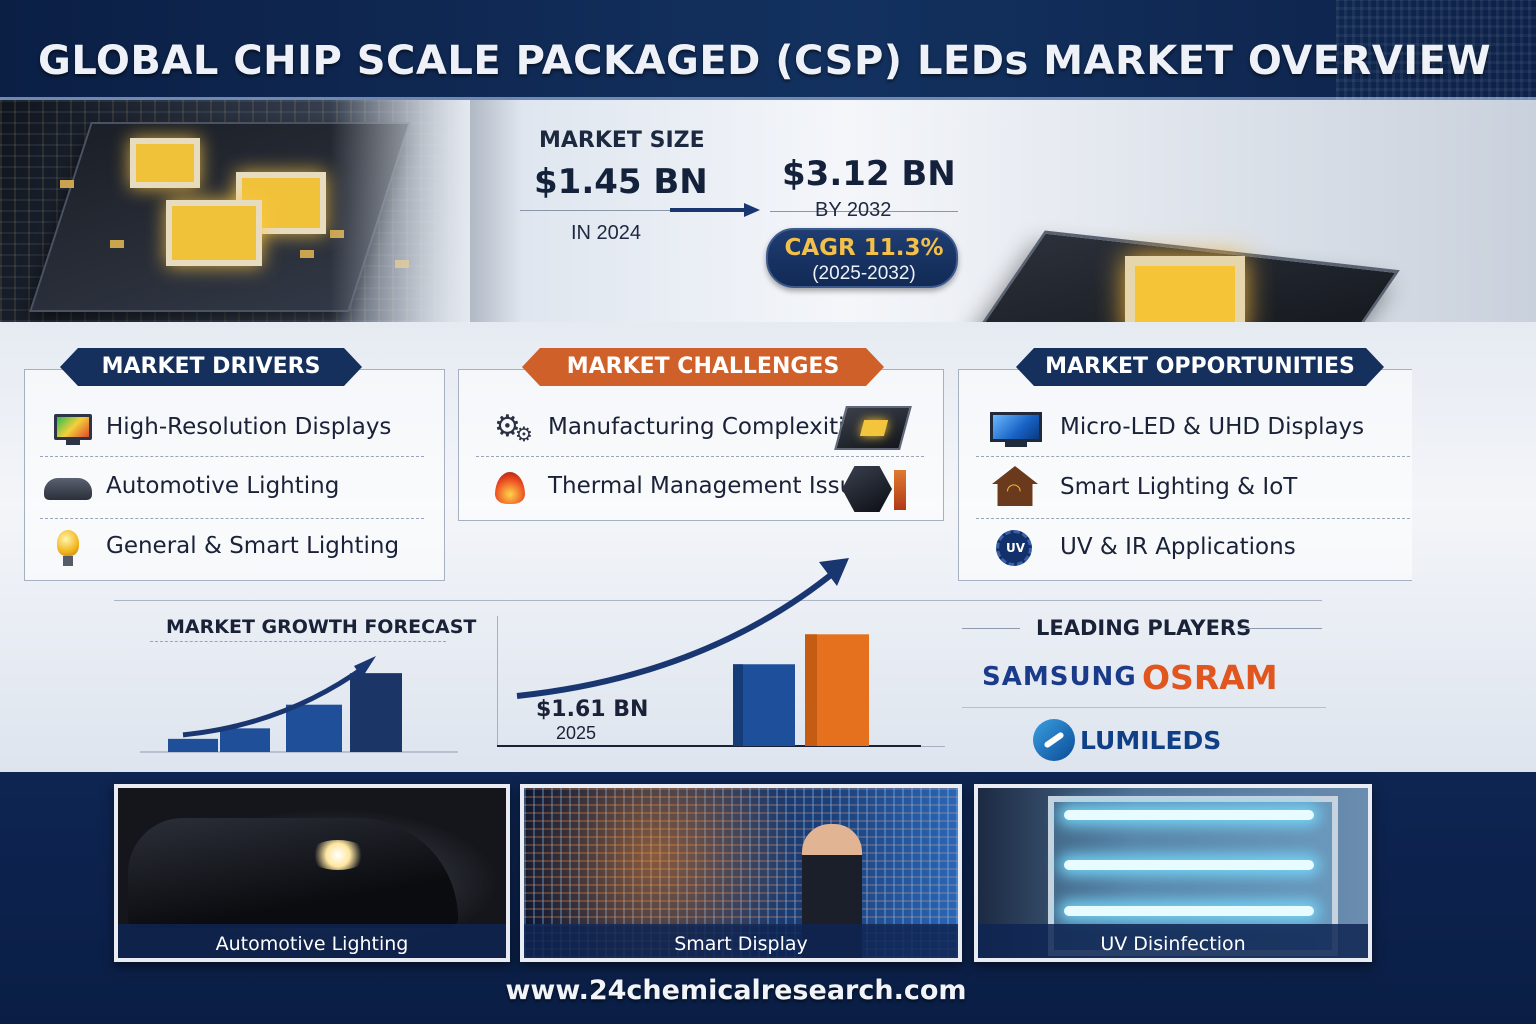 Image resolution: width=1536 pixels, height=1024 pixels. What do you see at coordinates (293, 873) in the screenshot?
I see `car-image` at bounding box center [293, 873].